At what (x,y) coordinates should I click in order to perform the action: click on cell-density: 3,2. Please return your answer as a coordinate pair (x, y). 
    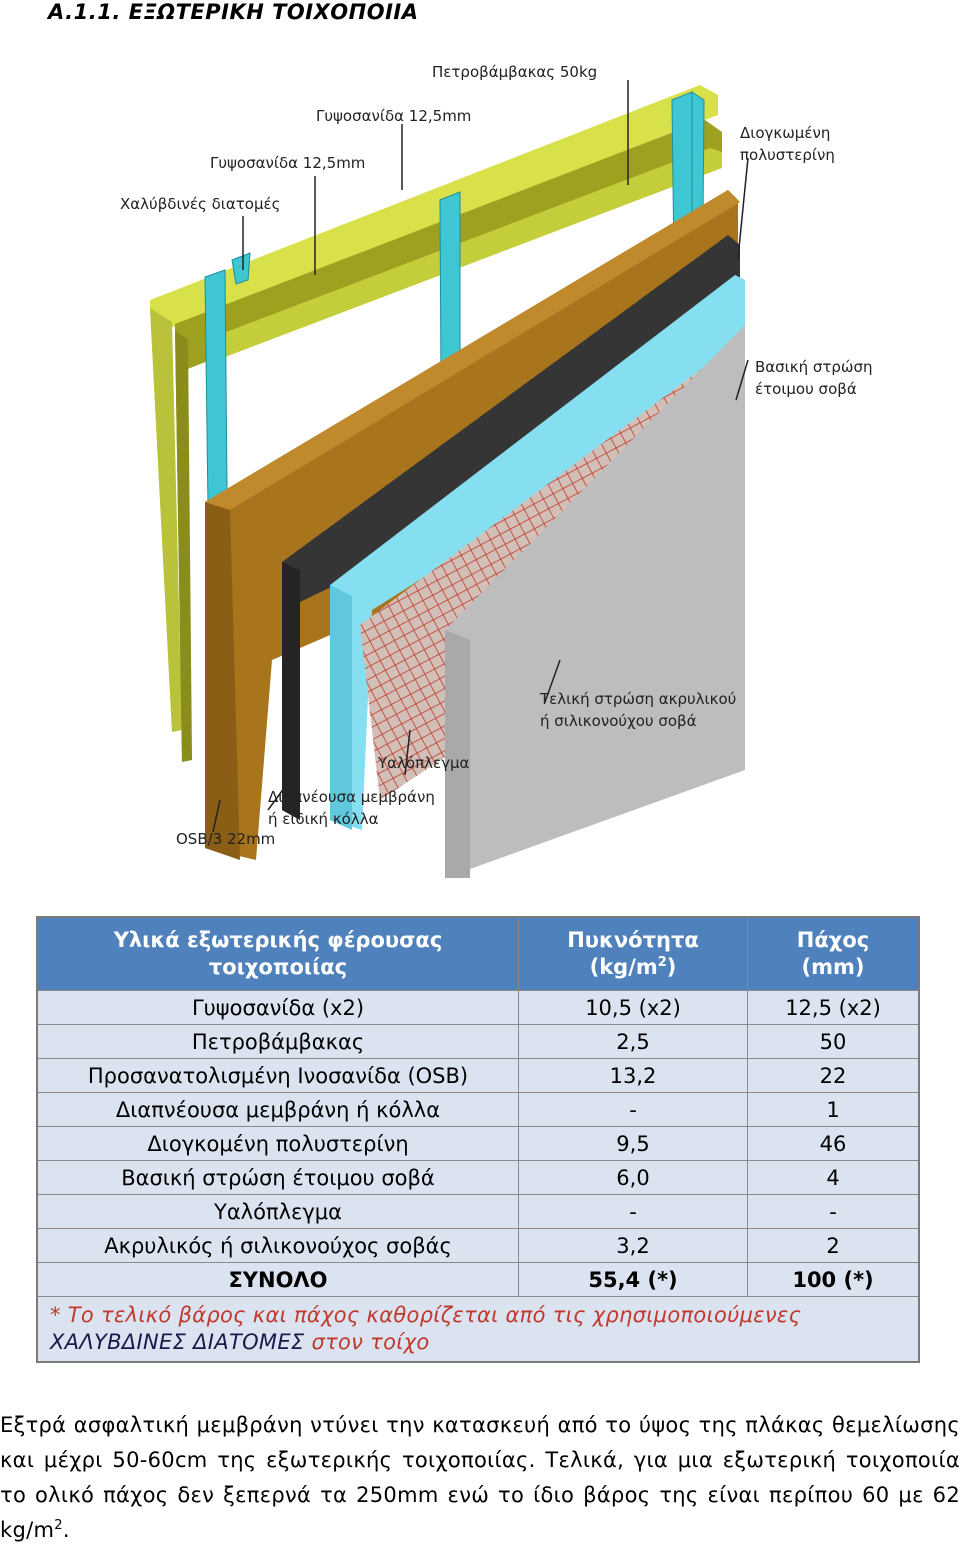
    Looking at the image, I should click on (633, 1245).